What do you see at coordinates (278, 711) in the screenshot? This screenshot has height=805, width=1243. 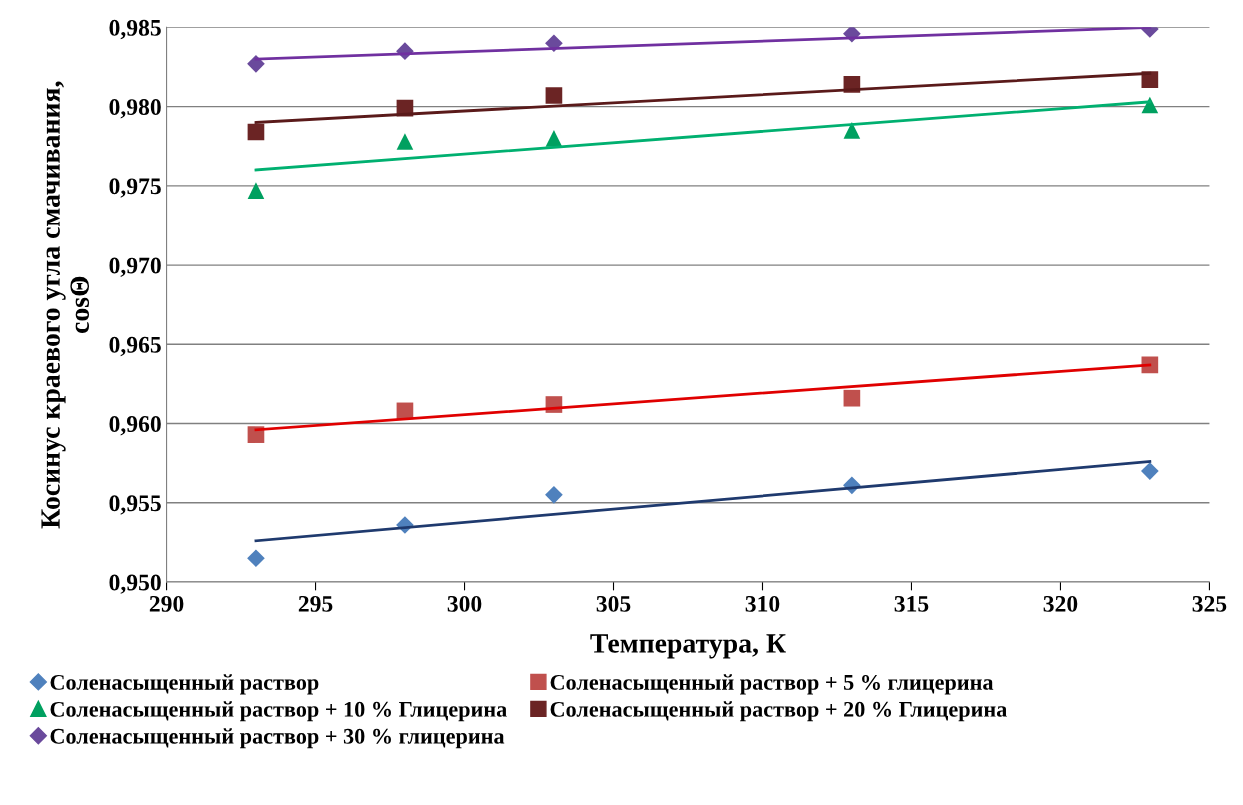 I see `legend-label: Соленасыщенный раствор + 10 % Глицерина` at bounding box center [278, 711].